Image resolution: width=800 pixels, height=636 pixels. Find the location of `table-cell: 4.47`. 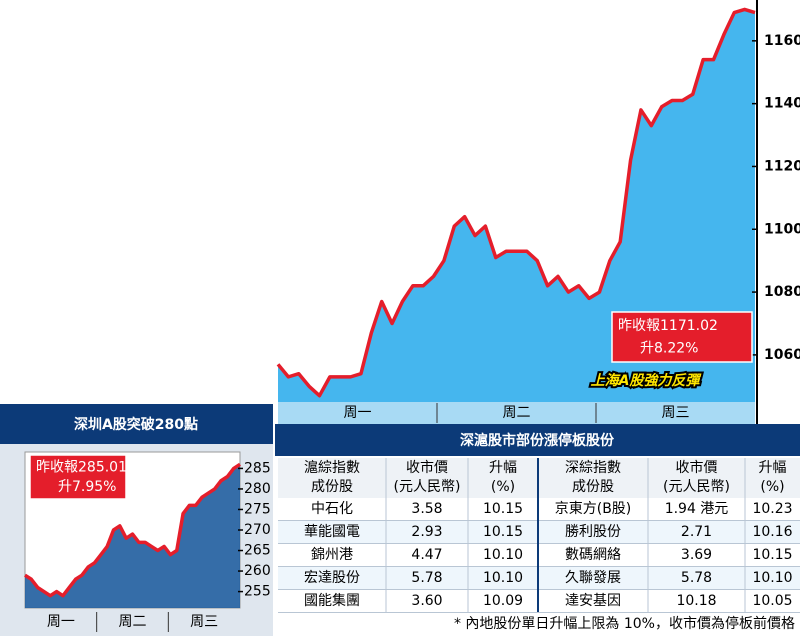

table-cell: 4.47 is located at coordinates (426, 555).